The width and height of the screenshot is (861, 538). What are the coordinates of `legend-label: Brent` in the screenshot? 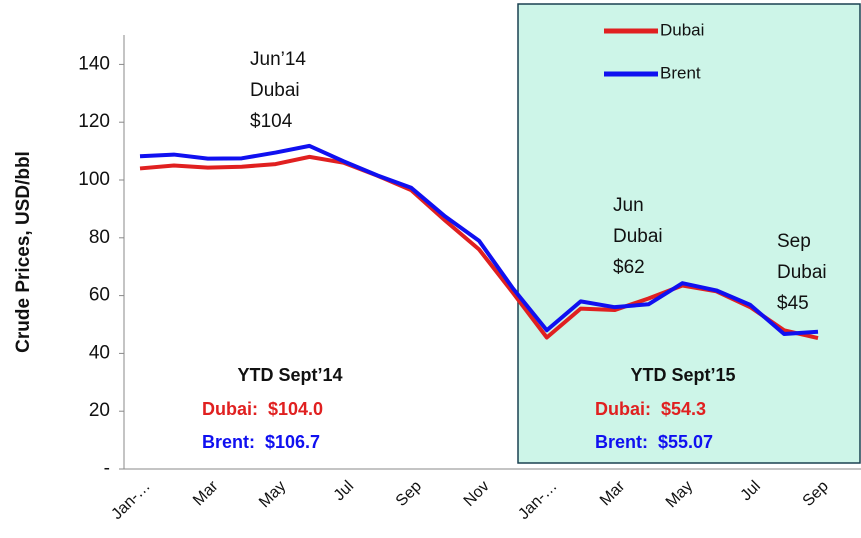 It's located at (680, 72).